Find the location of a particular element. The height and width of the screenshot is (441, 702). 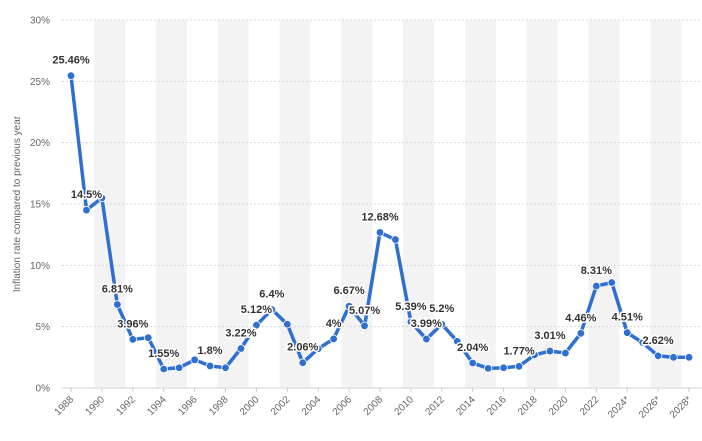

x-tick-label: 2016 is located at coordinates (497, 406).